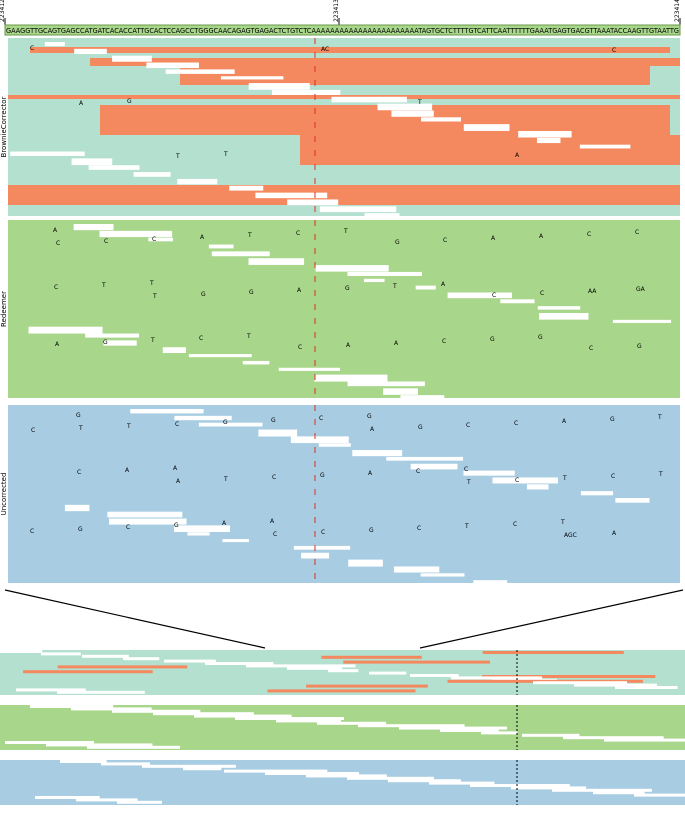 Image resolution: width=685 pixels, height=817 pixels. I want to click on base-mismatch: AA, so click(592, 291).